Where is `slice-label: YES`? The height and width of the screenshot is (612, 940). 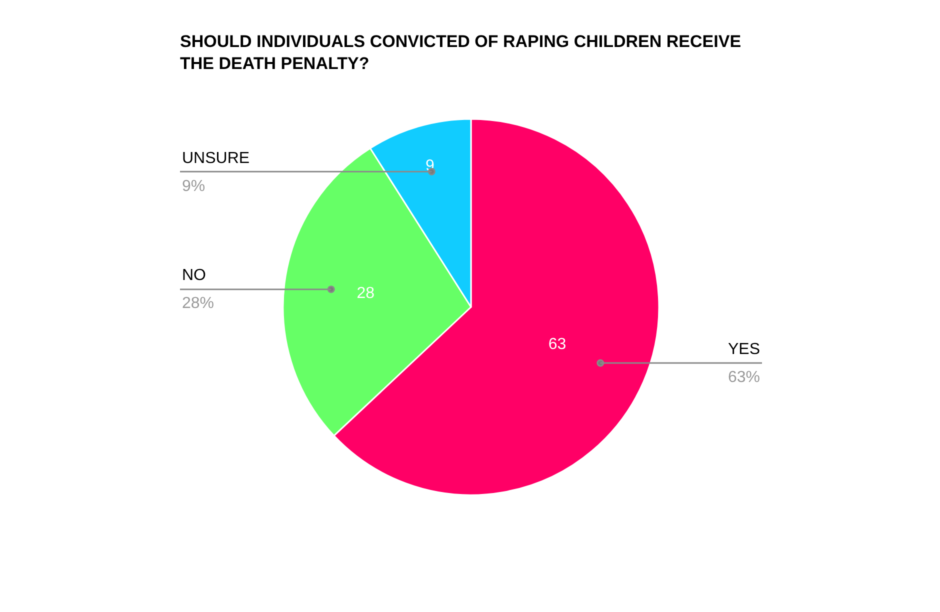 slice-label: YES is located at coordinates (744, 349).